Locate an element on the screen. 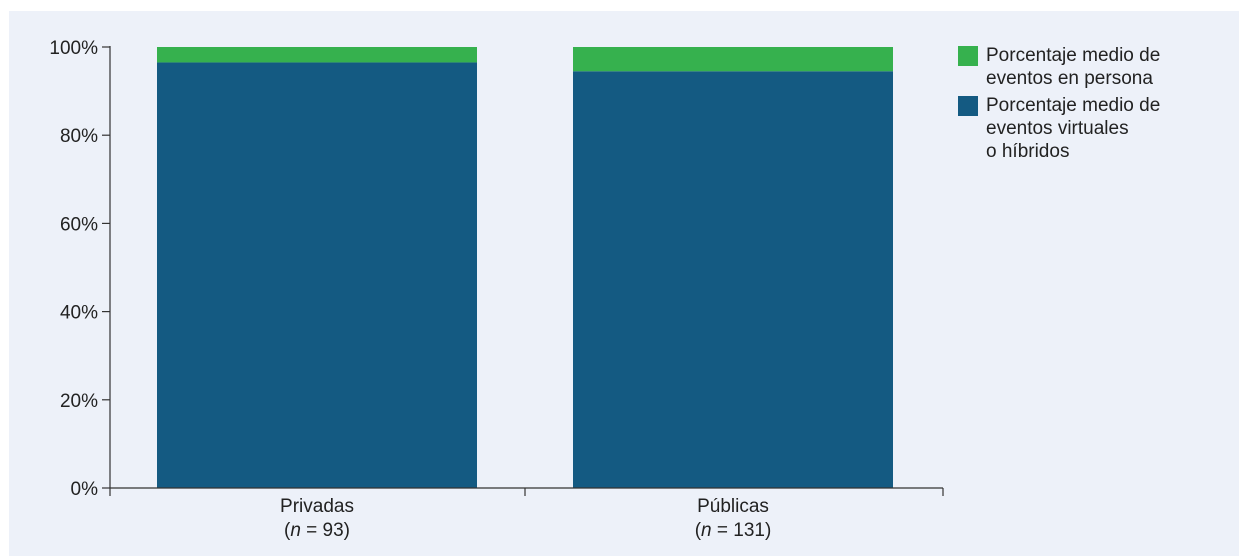 The height and width of the screenshot is (558, 1248). legend-label: Porcentaje medio de eventos en persona is located at coordinates (1073, 67).